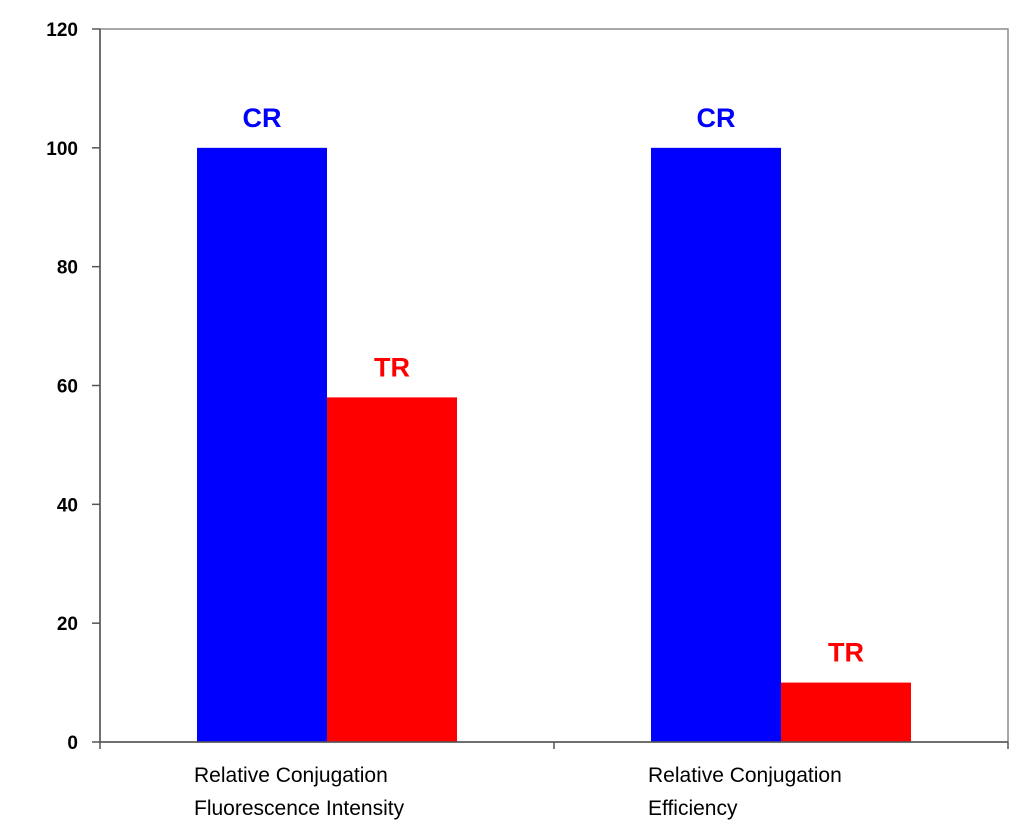 This screenshot has width=1024, height=834. What do you see at coordinates (67, 387) in the screenshot?
I see `y-tick-label: 60` at bounding box center [67, 387].